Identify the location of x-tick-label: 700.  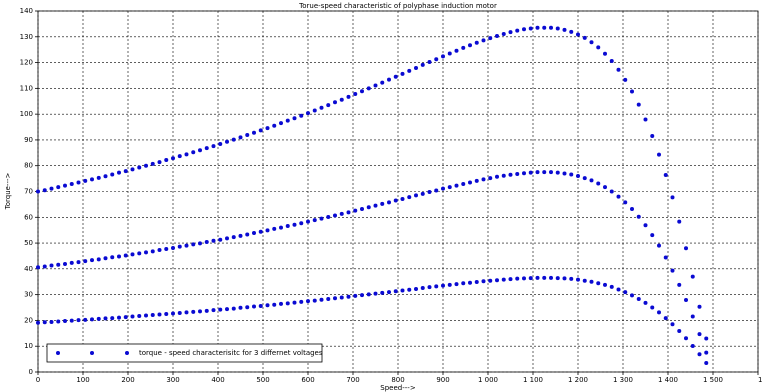
(352, 380).